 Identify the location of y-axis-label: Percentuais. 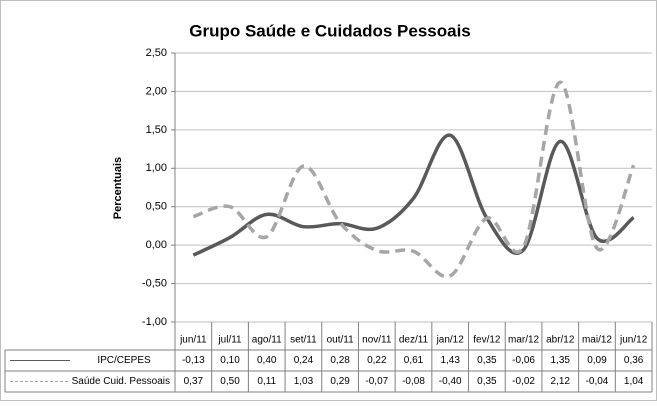
(118, 188).